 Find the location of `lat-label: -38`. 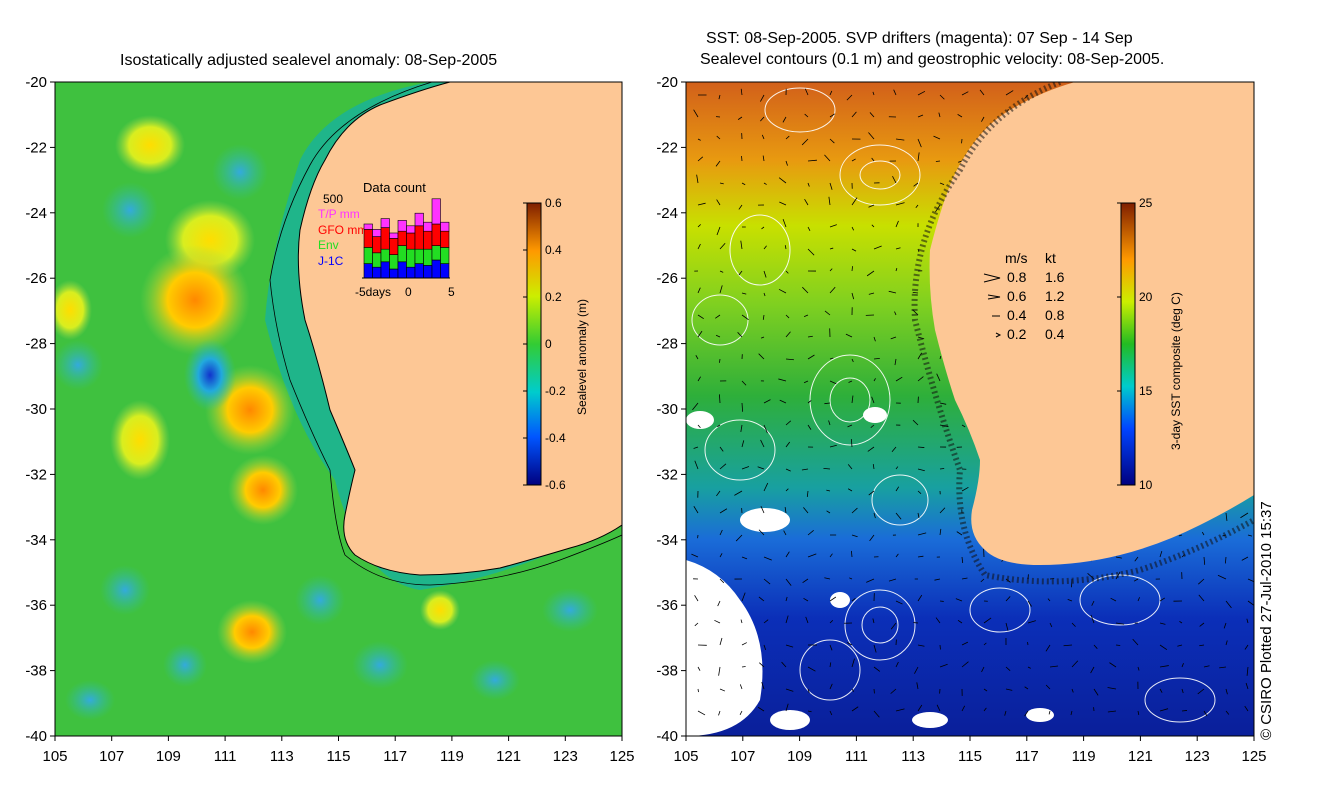

lat-label: -38 is located at coordinates (36, 671).